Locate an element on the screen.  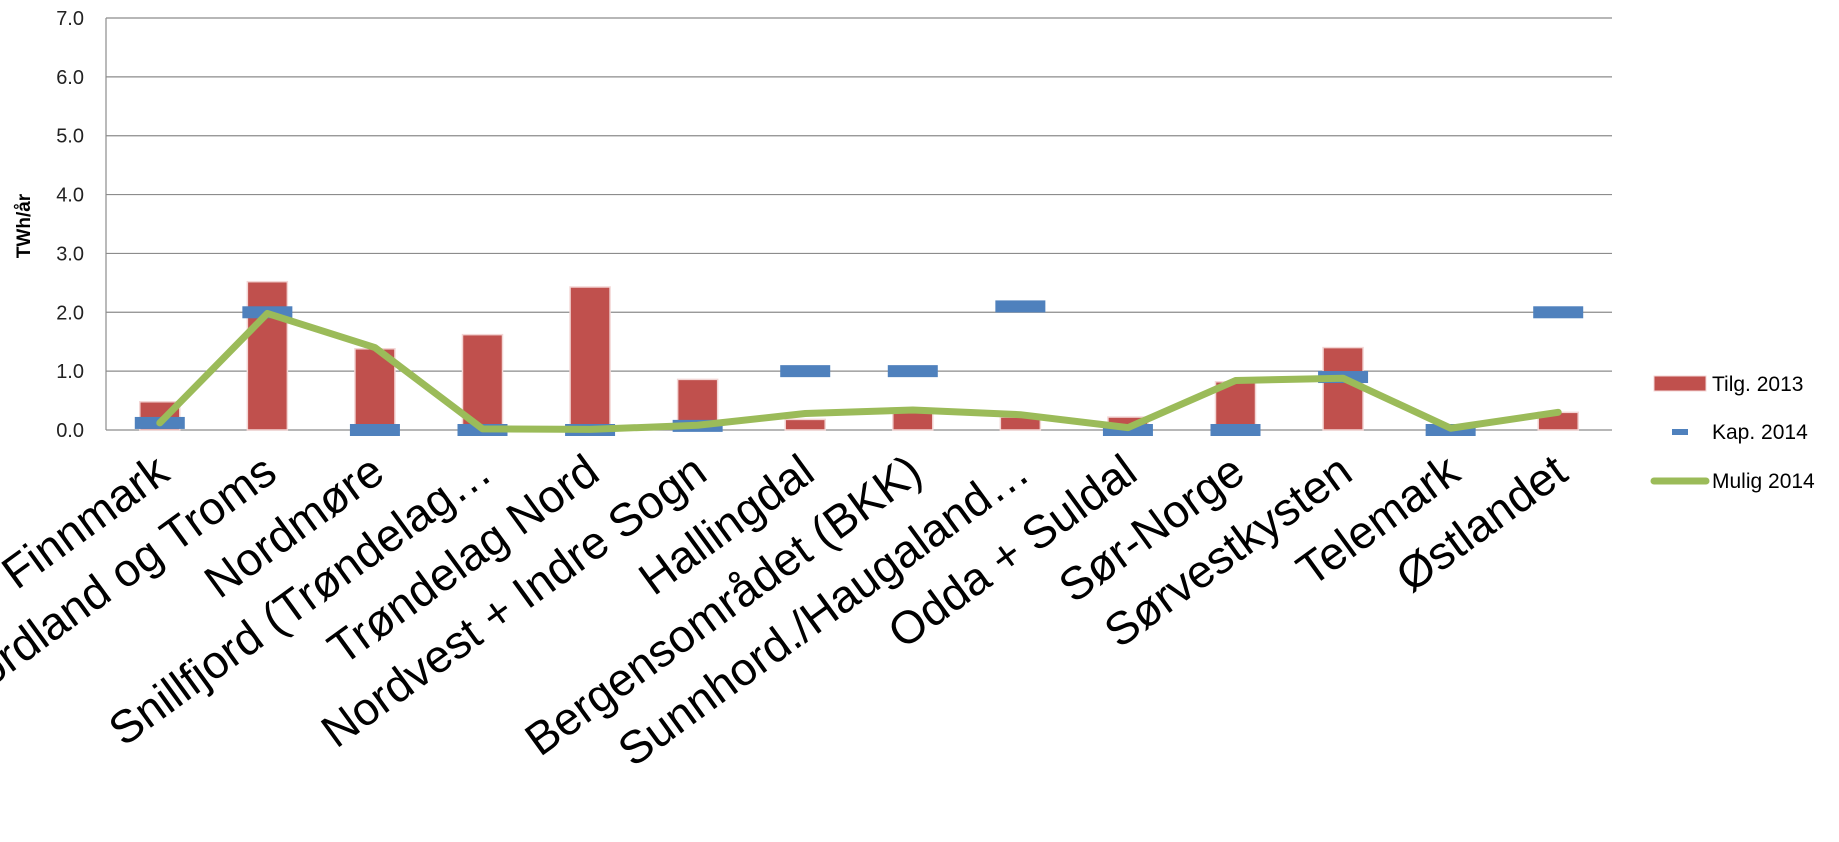
series-line-mulig-2014 is located at coordinates (859, 371).